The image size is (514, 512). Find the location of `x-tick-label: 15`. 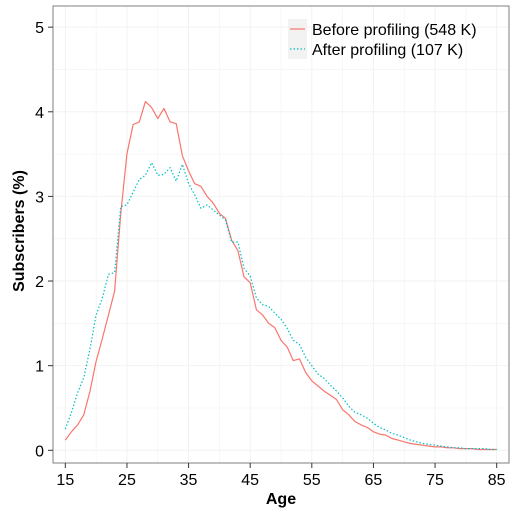

x-tick-label: 15 is located at coordinates (65, 480).